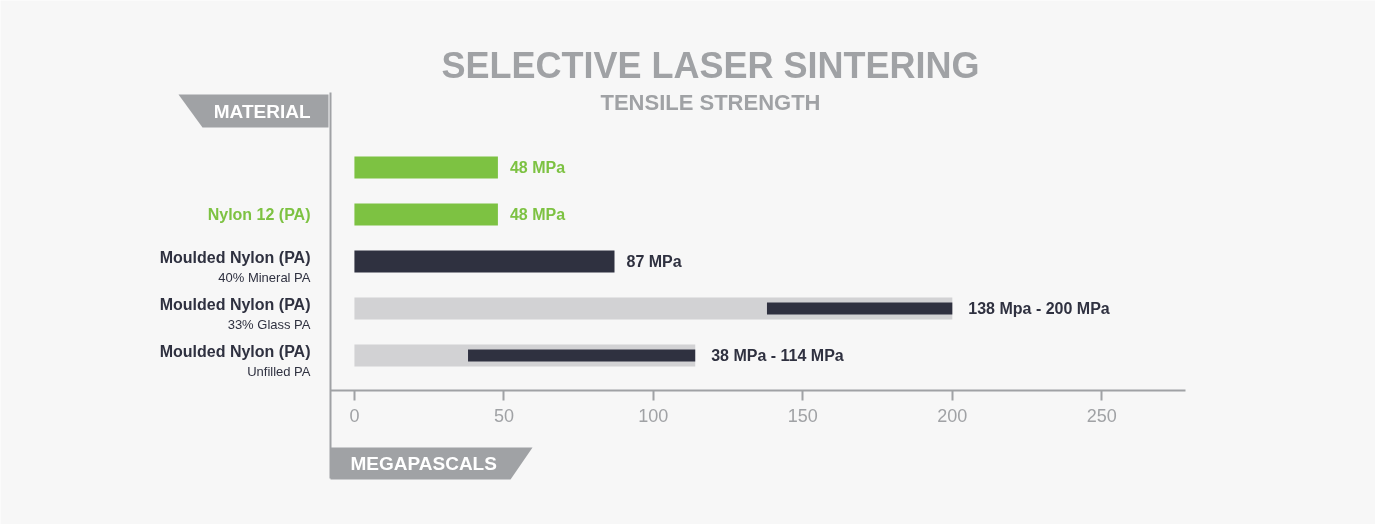 The height and width of the screenshot is (524, 1375). What do you see at coordinates (235, 361) in the screenshot?
I see `y-tick-label: Moulded Nylon (PA) Unfilled PA` at bounding box center [235, 361].